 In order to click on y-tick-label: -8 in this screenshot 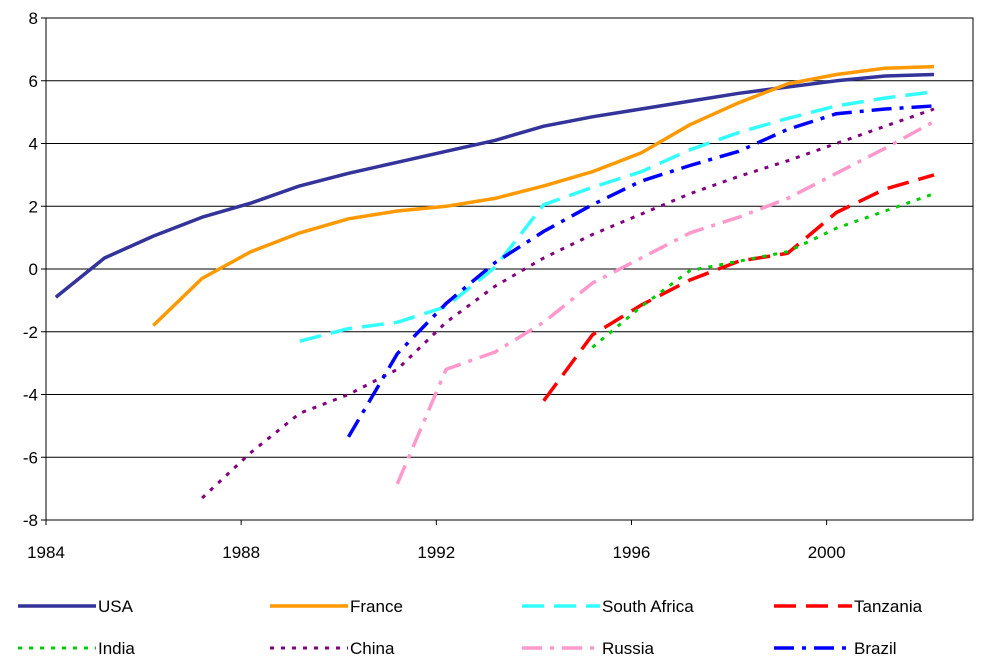, I will do `click(30, 520)`.